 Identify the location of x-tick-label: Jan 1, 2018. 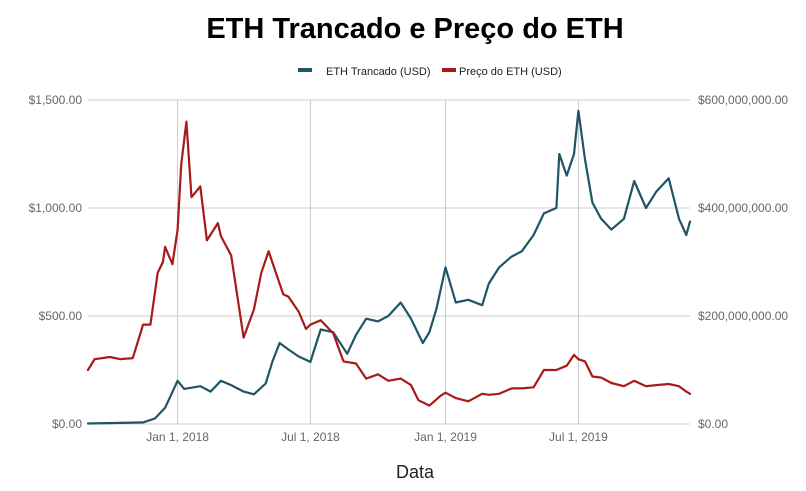
(177, 437).